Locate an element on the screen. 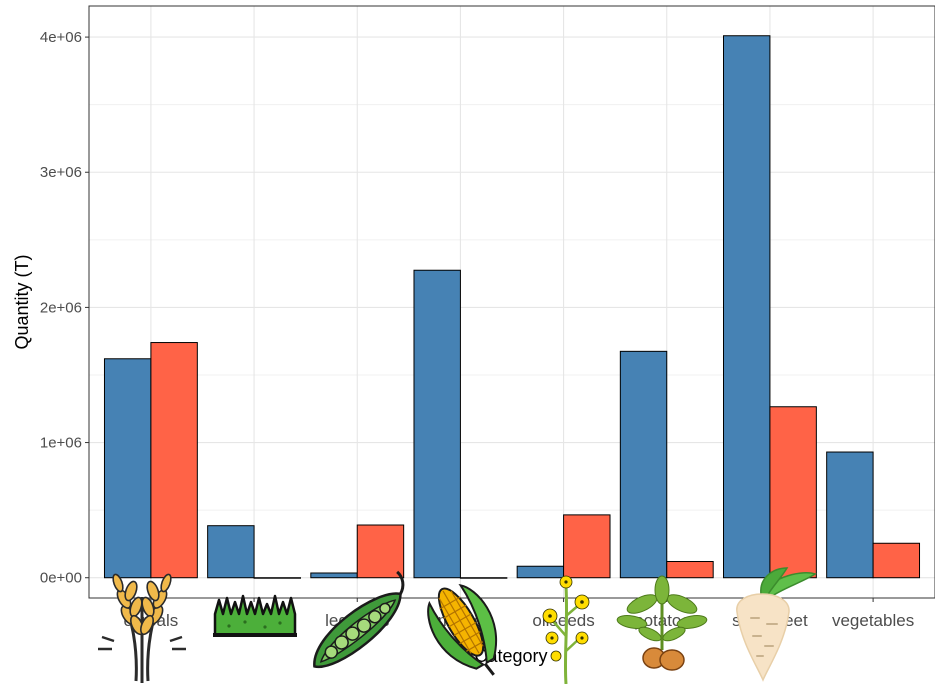 The width and height of the screenshot is (935, 684). pea-pod-icon is located at coordinates (359, 619).